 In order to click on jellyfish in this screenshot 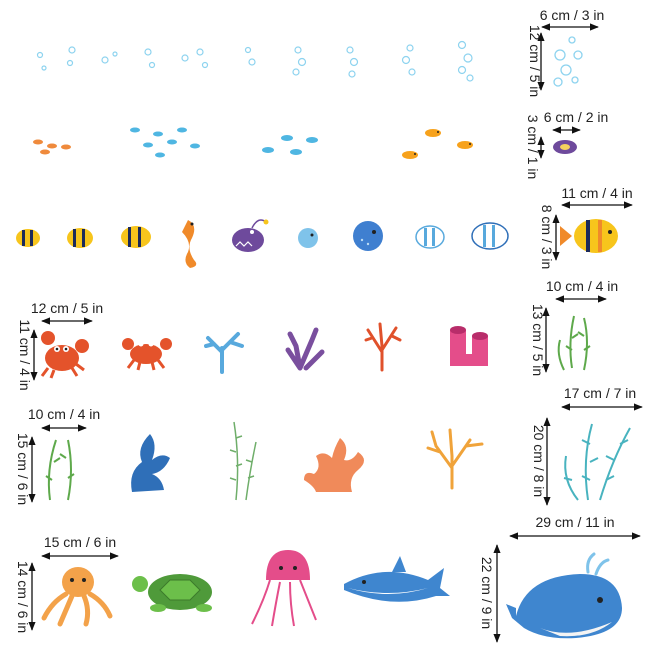, I will do `click(284, 588)`.